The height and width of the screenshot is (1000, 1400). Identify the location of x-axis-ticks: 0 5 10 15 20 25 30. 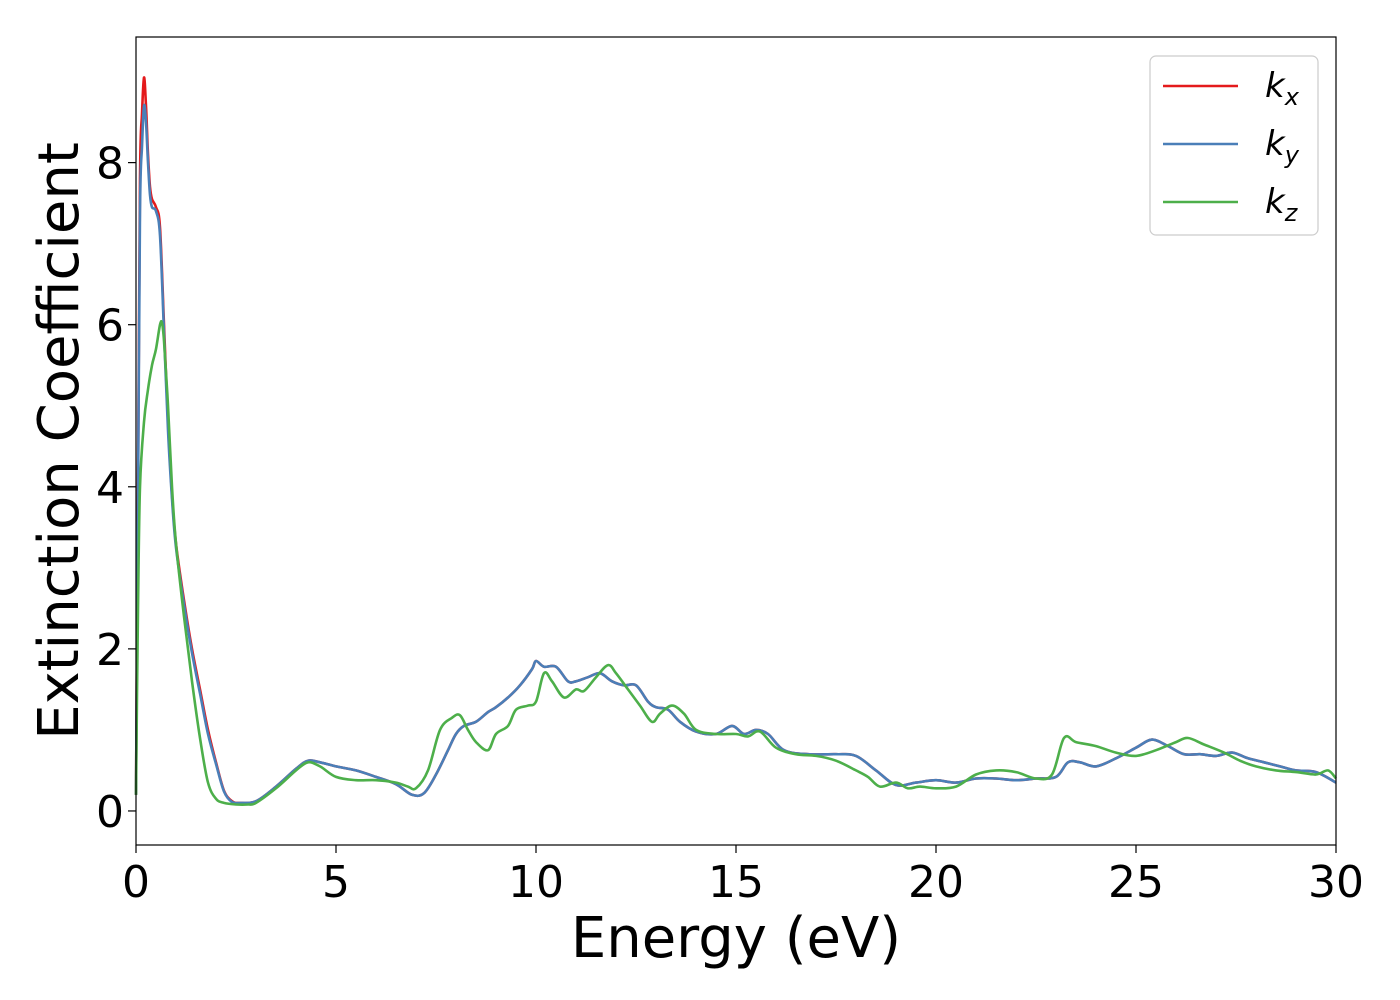
(743, 876).